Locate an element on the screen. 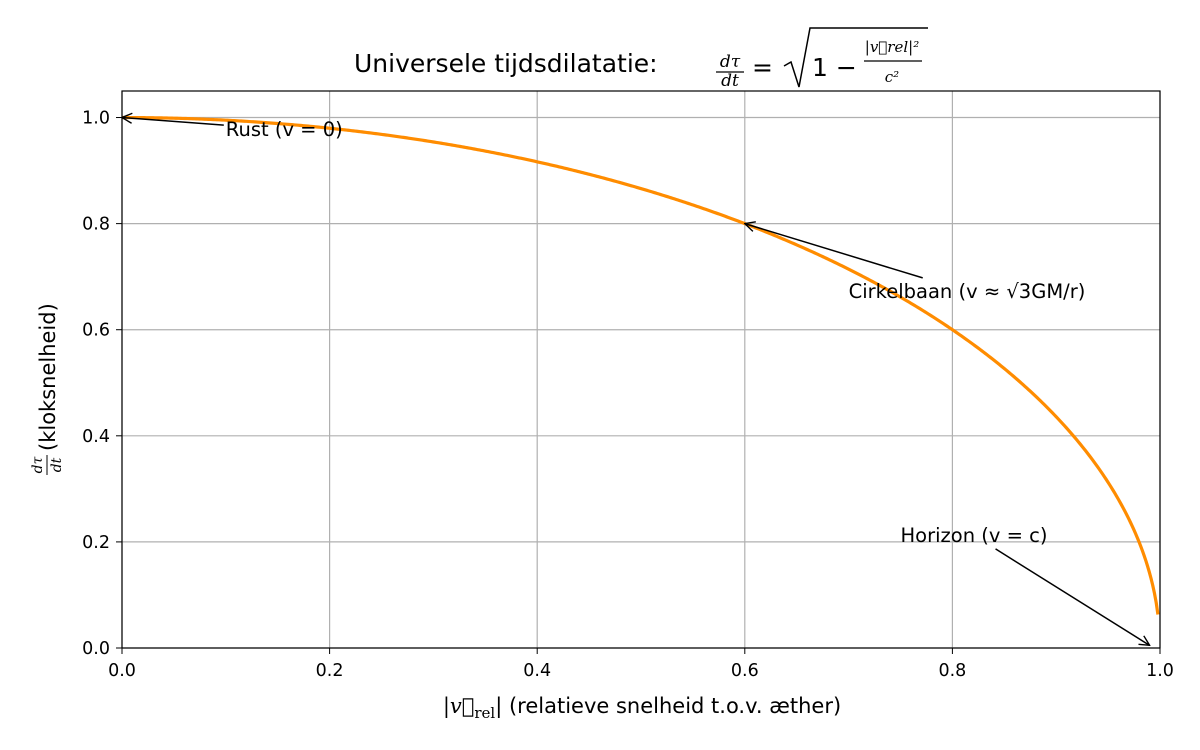  x-tick-label-3: 0.6 is located at coordinates (745, 671).